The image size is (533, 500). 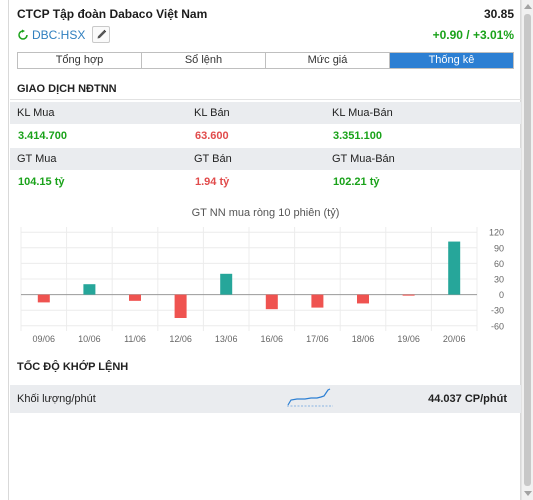 I want to click on match-speed-row: Khối lượng/phút 44.037 CP/phút, so click(x=265, y=399).